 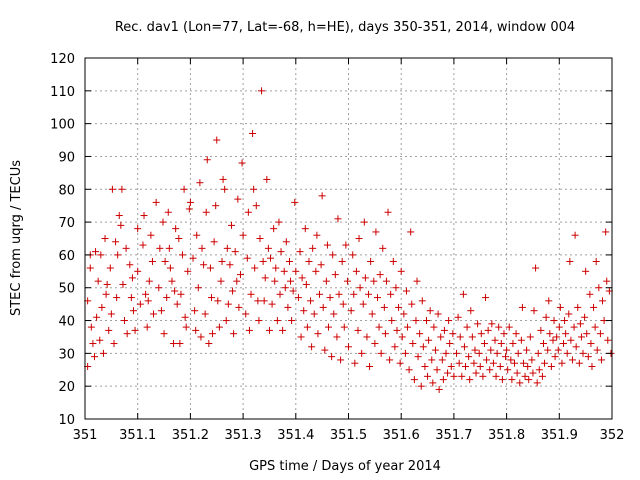 What do you see at coordinates (612, 435) in the screenshot?
I see `x-tick-label: 352` at bounding box center [612, 435].